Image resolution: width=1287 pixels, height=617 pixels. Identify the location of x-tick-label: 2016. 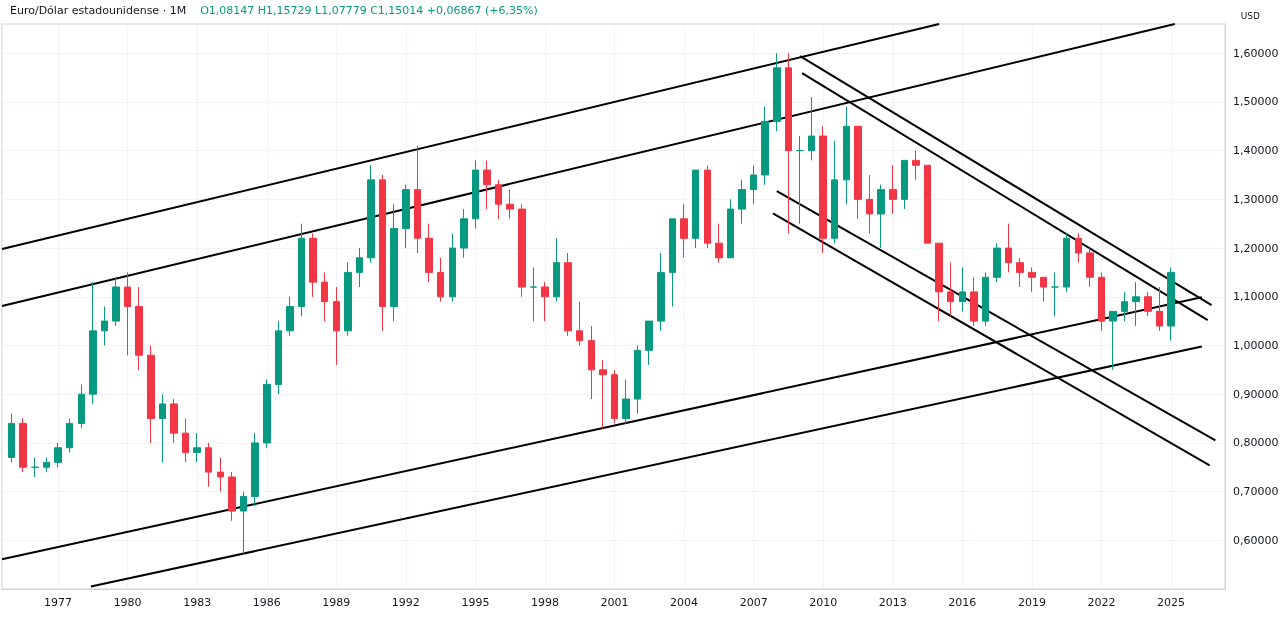
(962, 602).